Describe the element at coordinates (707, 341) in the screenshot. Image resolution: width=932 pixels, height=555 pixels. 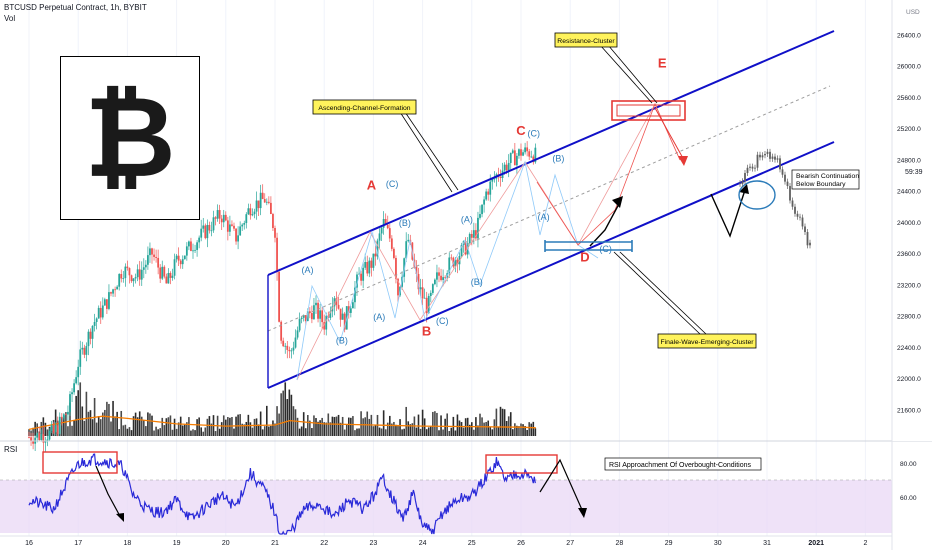
I see `callout-finale-wave: Finale-Wave-Emerging-Cluster` at that location.